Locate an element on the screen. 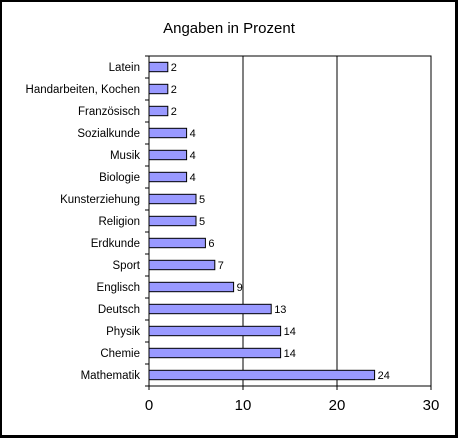 The width and height of the screenshot is (458, 438). category-label: Chemie is located at coordinates (120, 354).